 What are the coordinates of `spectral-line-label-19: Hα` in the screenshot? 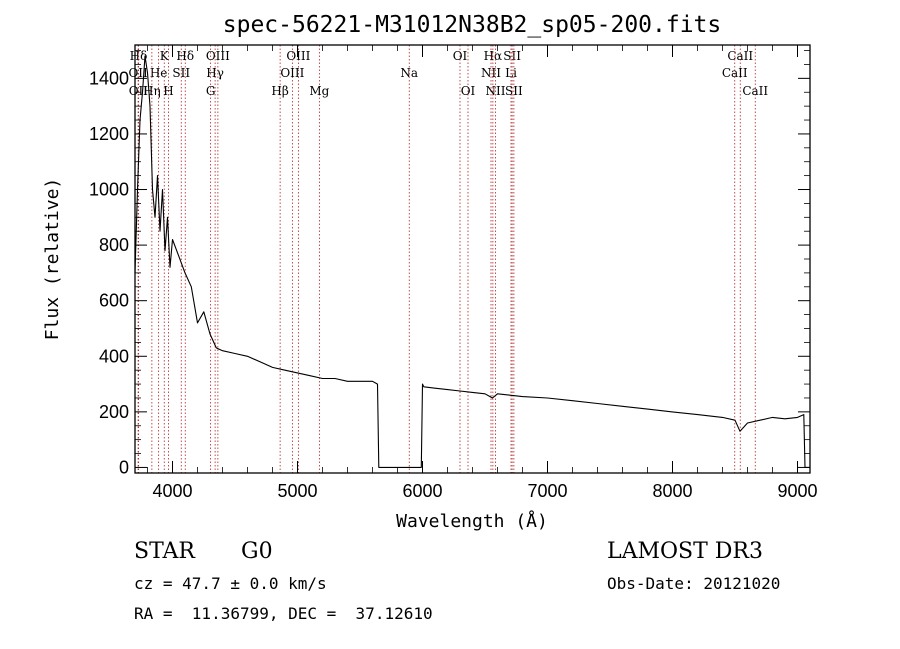 It's located at (493, 56).